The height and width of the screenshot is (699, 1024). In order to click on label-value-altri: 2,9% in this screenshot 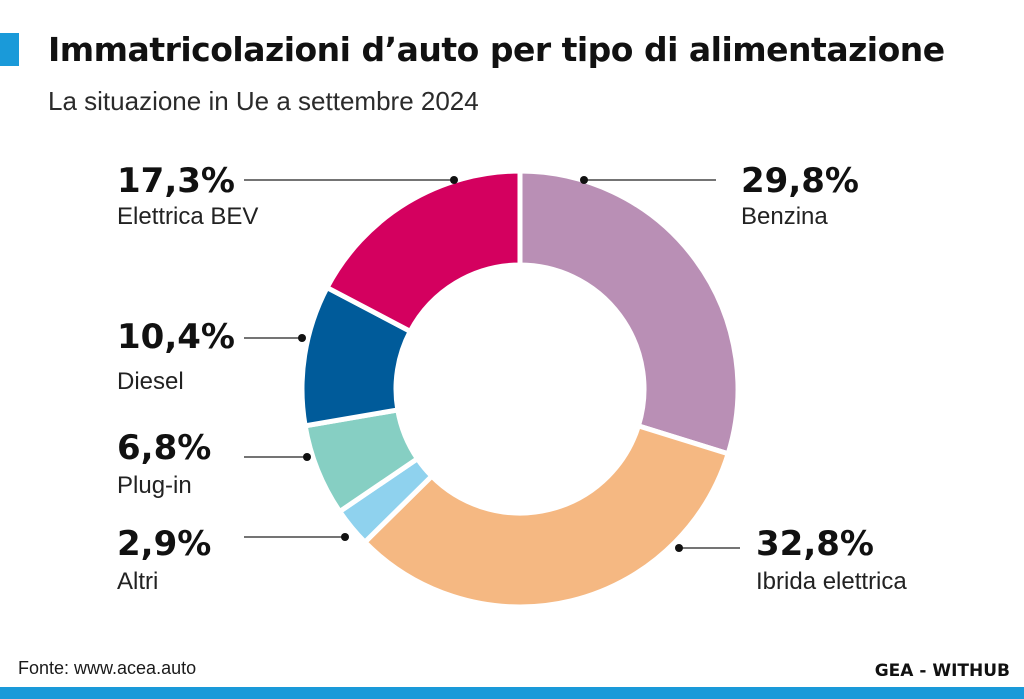, I will do `click(164, 544)`.